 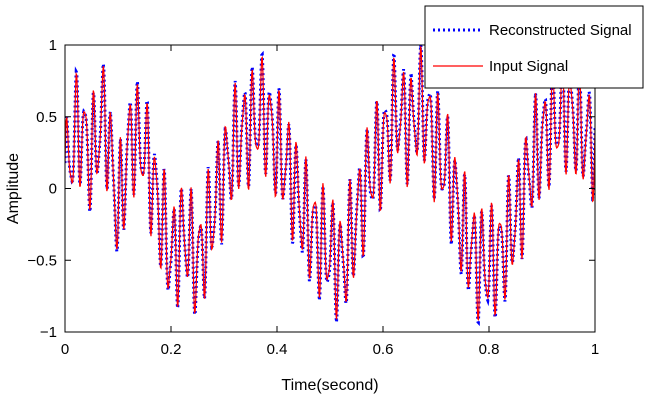 I want to click on legend-label-2: Input Signal, so click(x=528, y=66).